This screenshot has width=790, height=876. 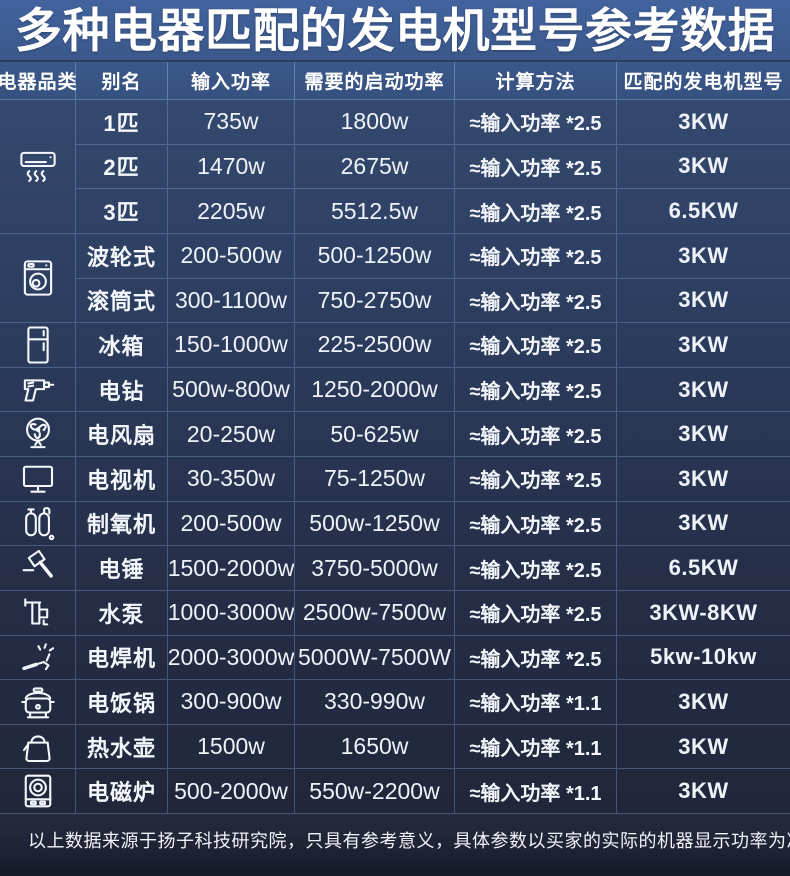 What do you see at coordinates (375, 747) in the screenshot?
I see `start-power-cell: 1650w` at bounding box center [375, 747].